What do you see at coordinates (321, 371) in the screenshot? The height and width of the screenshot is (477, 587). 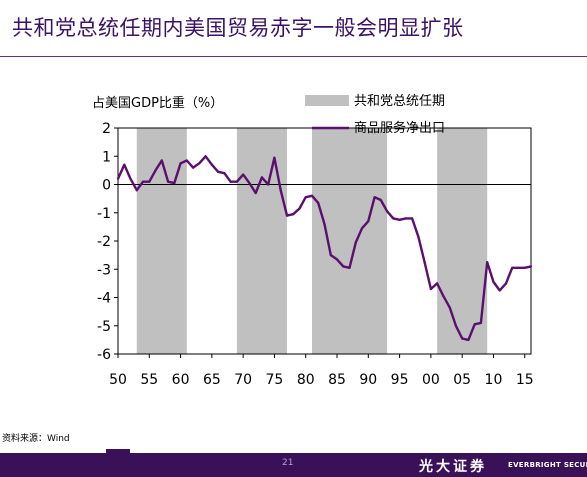 I see `x-axis: 50 55 60 65 70 75 80 85 90 95 00 05 10 15` at bounding box center [321, 371].